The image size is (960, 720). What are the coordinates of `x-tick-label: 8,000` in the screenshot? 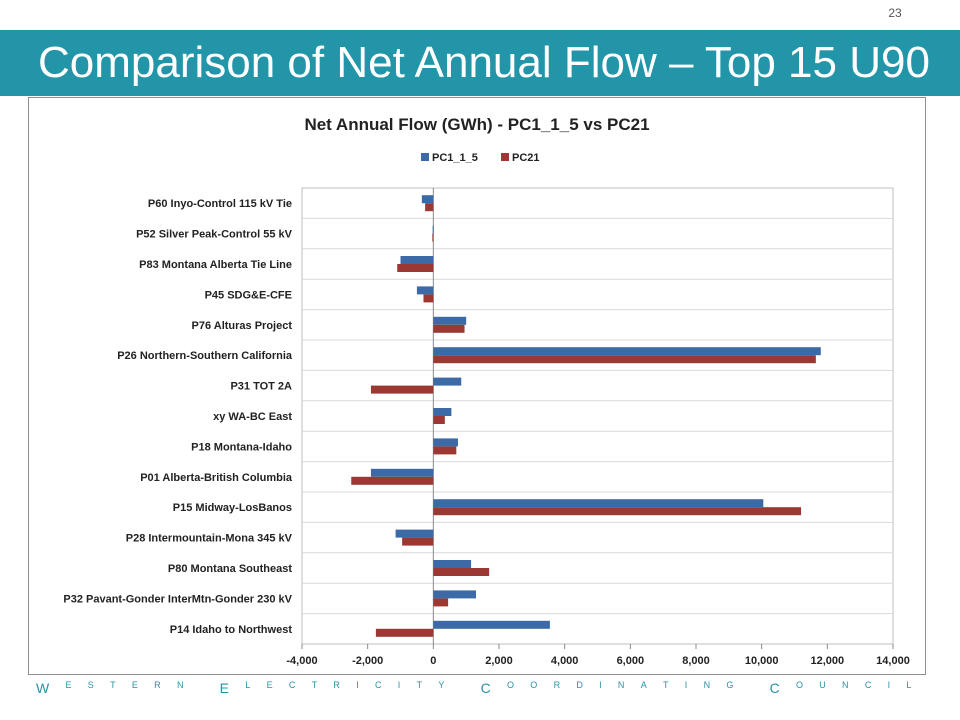 It's located at (696, 661).